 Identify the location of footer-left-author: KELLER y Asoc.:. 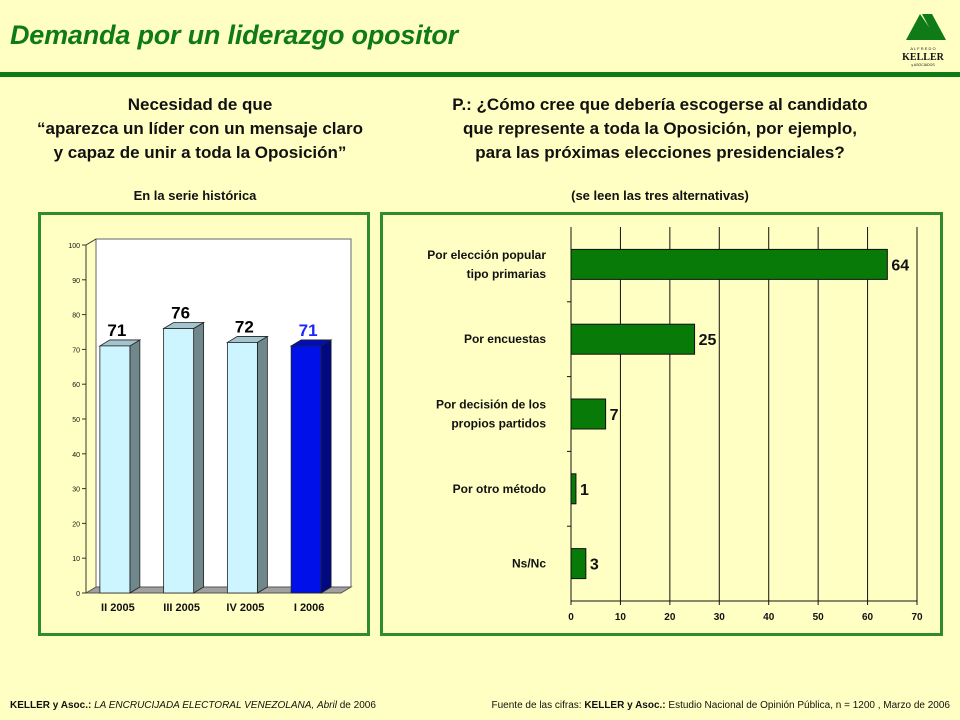
(51, 705).